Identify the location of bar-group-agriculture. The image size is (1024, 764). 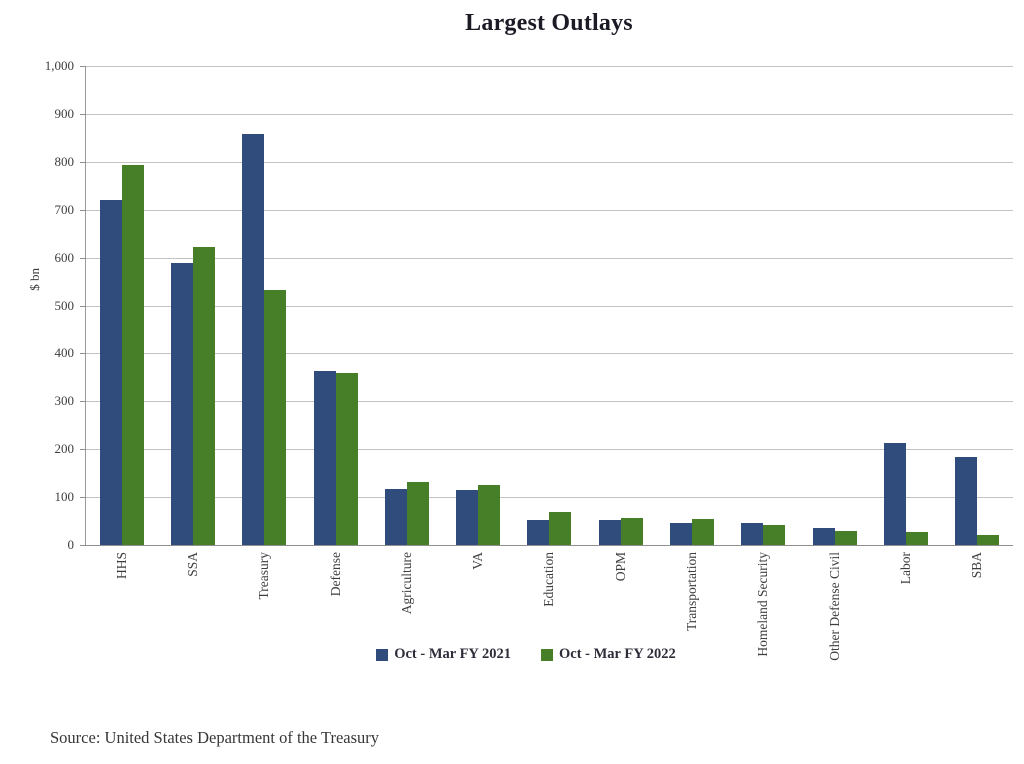
(406, 305).